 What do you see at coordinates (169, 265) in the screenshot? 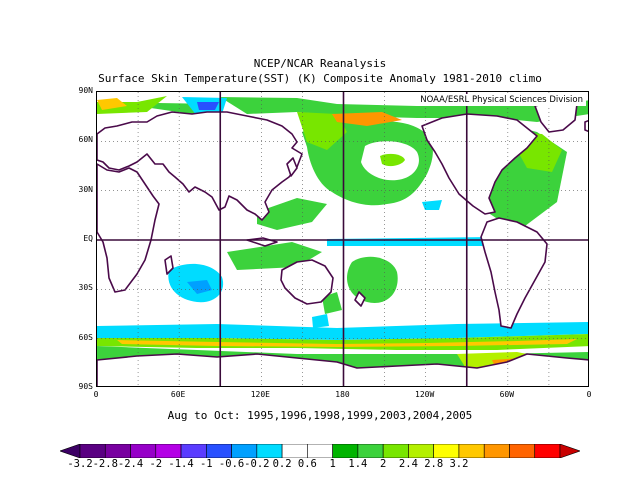
I see `coastline-madagascar` at bounding box center [169, 265].